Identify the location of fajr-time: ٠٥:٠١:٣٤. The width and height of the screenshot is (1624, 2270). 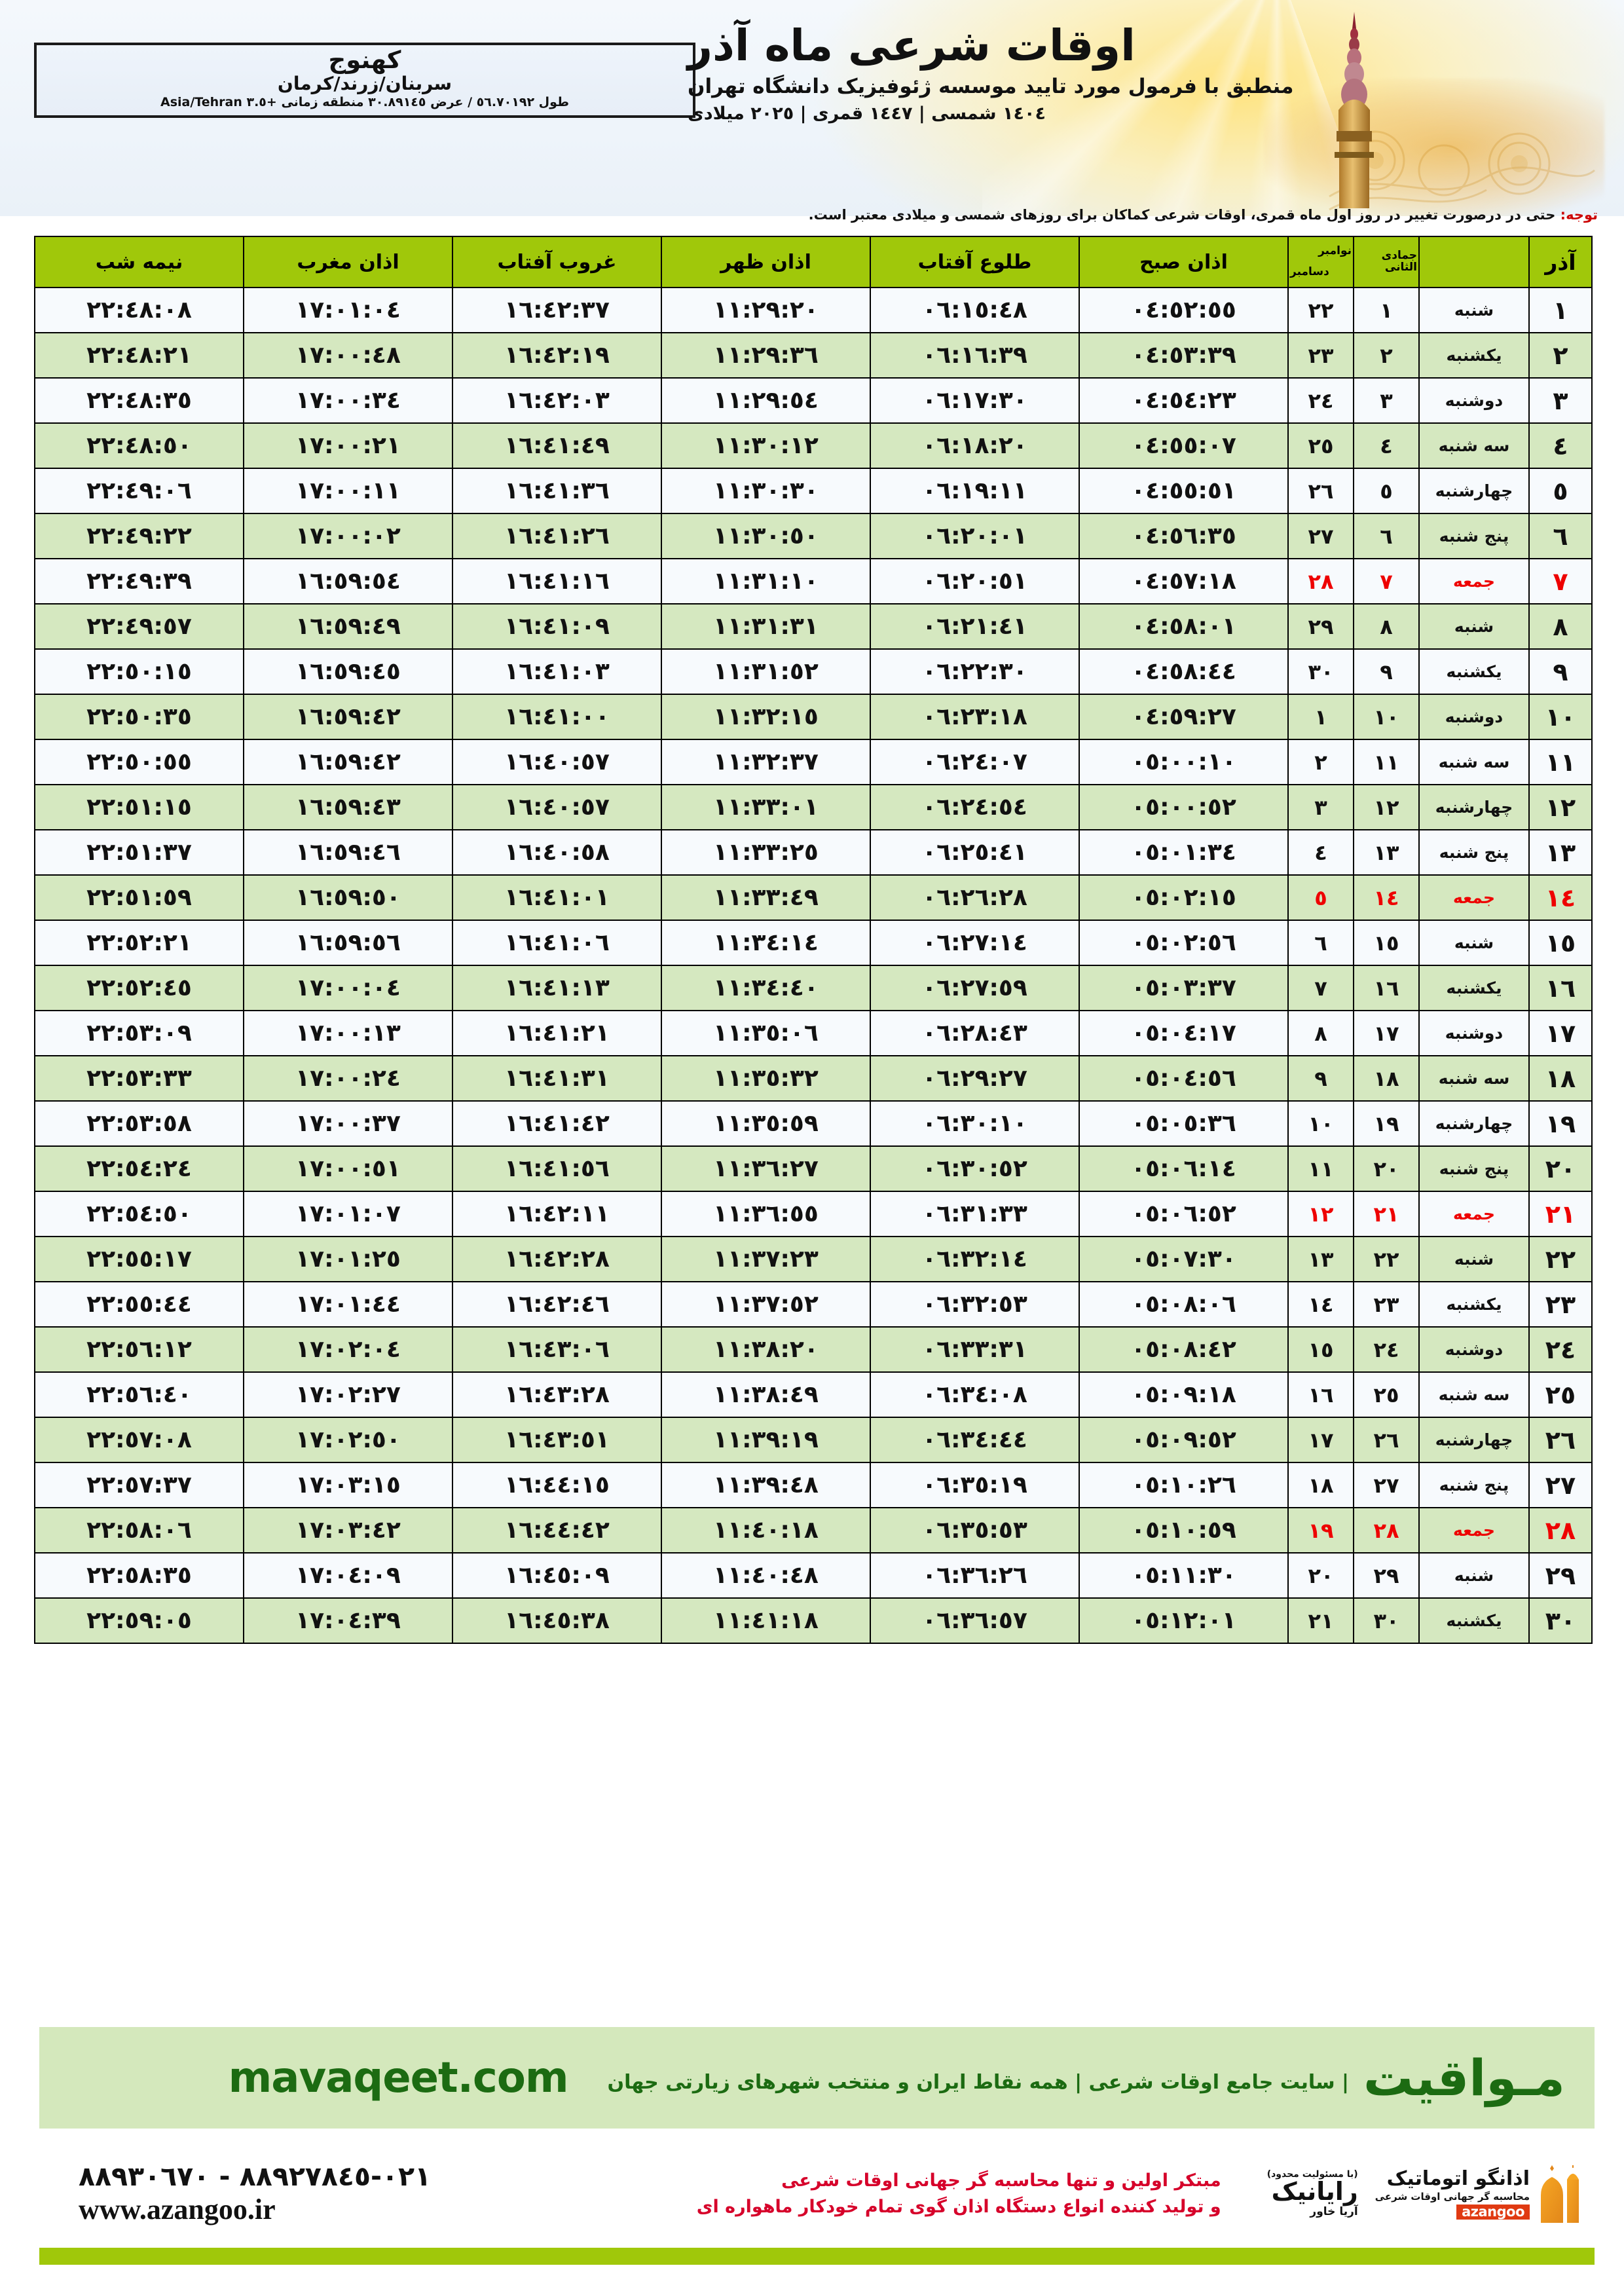
(1184, 852).